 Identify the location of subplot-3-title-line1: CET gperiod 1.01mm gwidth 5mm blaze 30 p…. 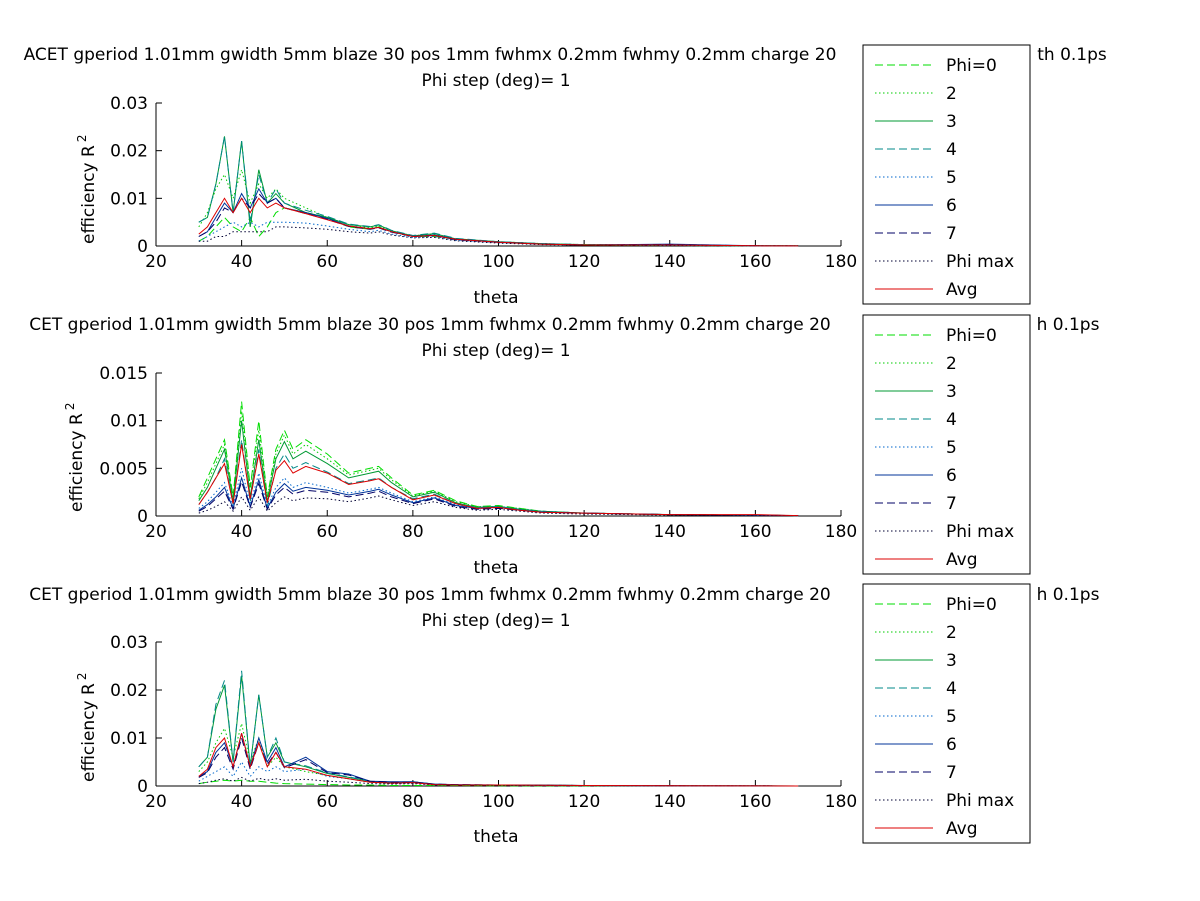
(429, 595).